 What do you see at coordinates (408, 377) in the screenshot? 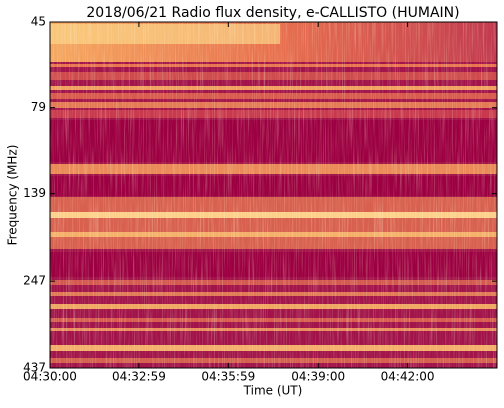
I see `x-tick-label: 04:42:00` at bounding box center [408, 377].